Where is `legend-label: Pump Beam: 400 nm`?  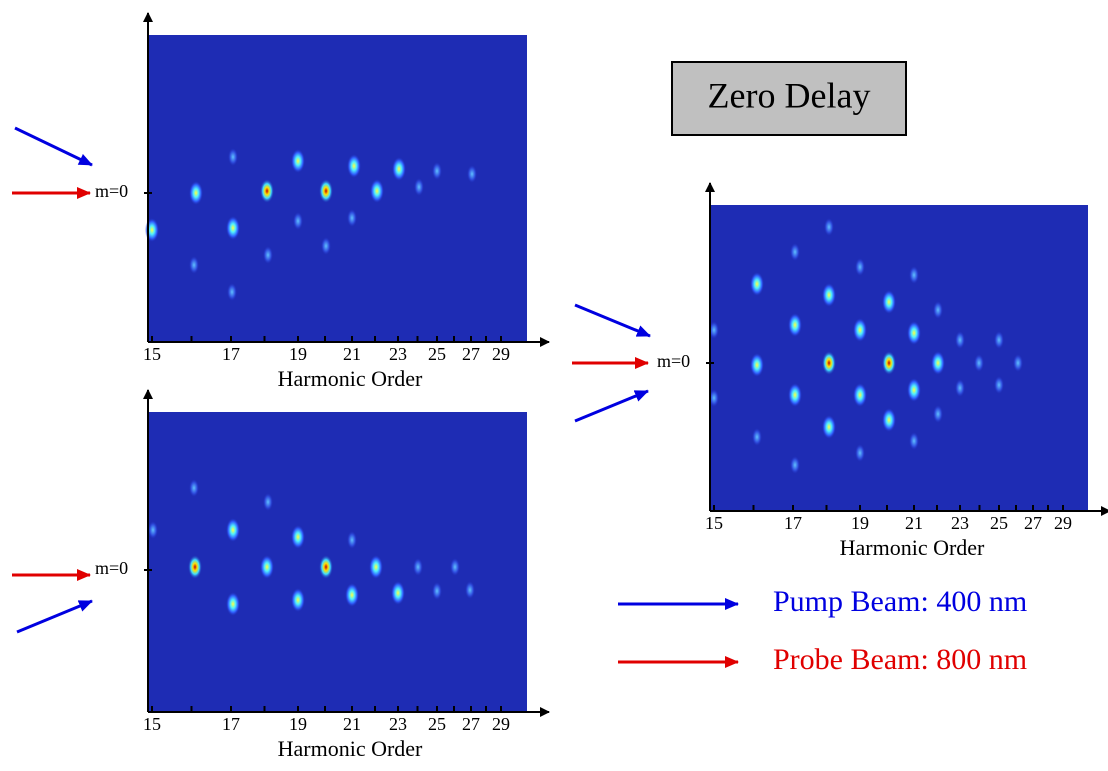
legend-label: Pump Beam: 400 nm is located at coordinates (900, 601).